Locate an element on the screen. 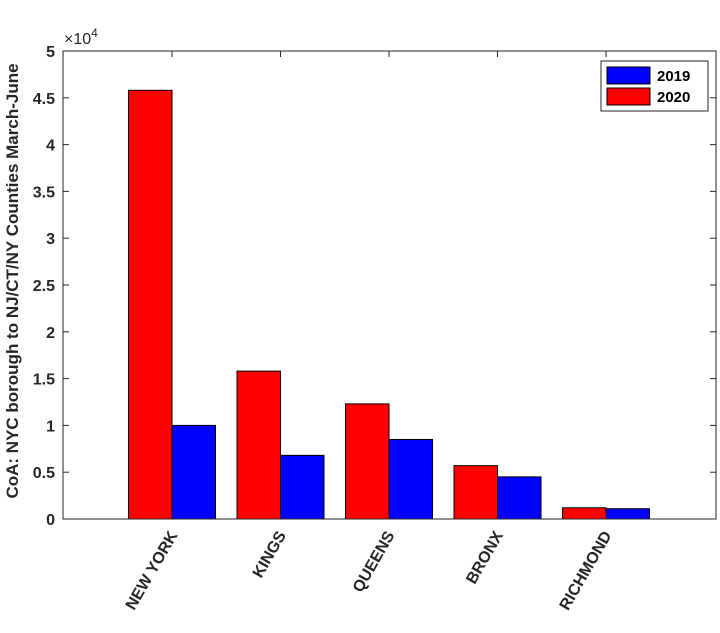 The height and width of the screenshot is (633, 720). x-category-label: NEW YORK is located at coordinates (152, 570).